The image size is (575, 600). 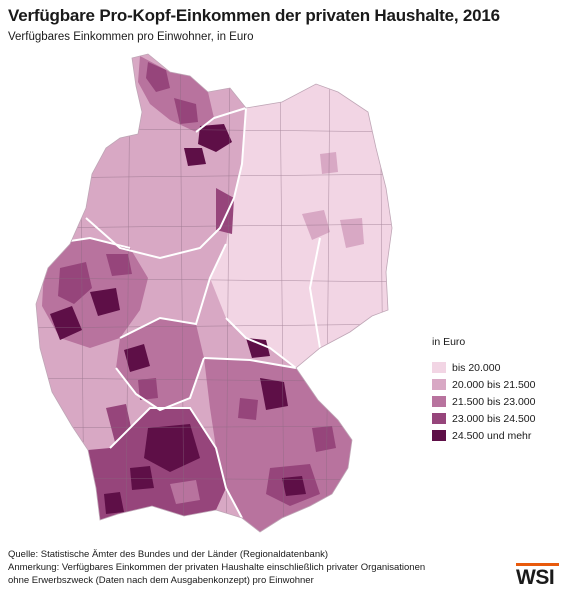 I want to click on legend-item: 21.500 bis 23.000, so click(x=484, y=401).